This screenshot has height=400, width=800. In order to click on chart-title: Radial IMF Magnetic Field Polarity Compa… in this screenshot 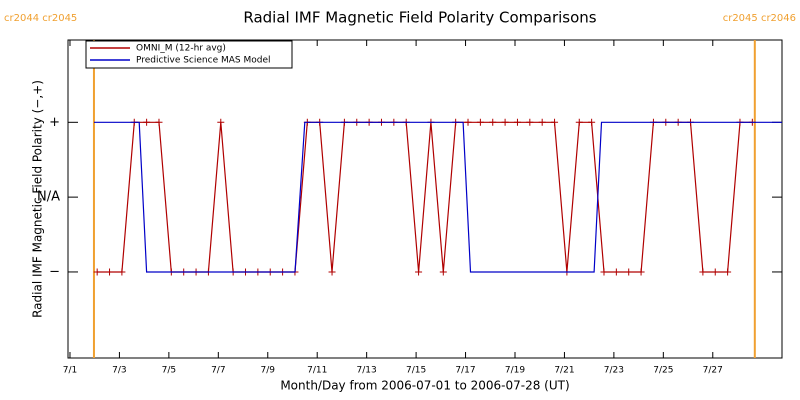, I will do `click(419, 18)`.